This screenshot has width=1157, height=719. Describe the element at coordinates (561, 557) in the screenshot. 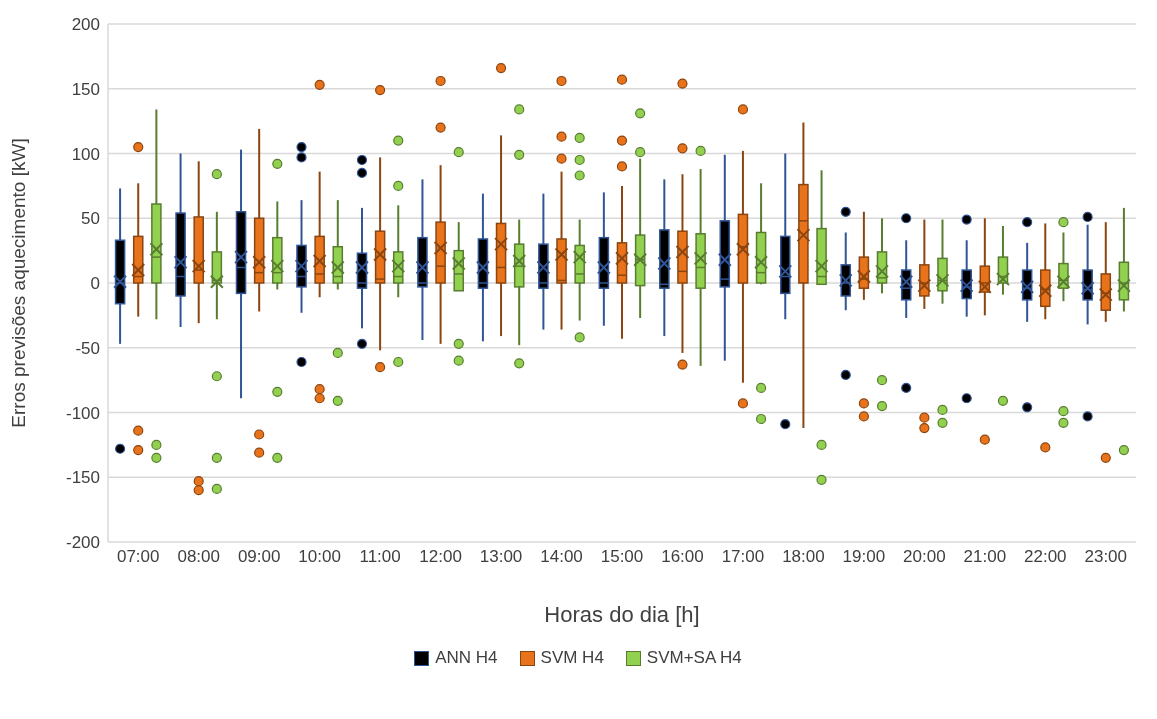

I see `x-tick-label: 14:00` at that location.